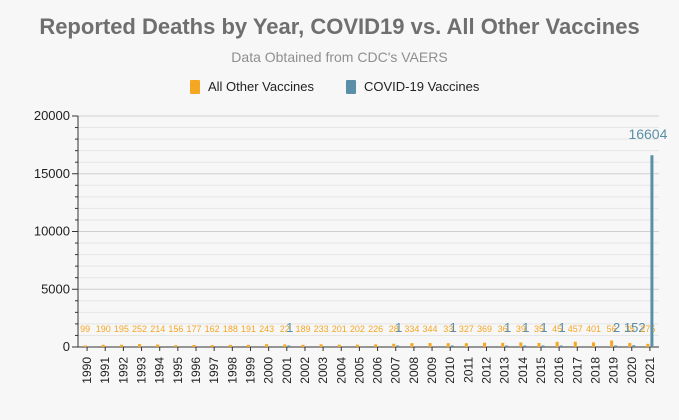 This screenshot has height=420, width=679. Describe the element at coordinates (121, 329) in the screenshot. I see `data-label-other: 195` at that location.